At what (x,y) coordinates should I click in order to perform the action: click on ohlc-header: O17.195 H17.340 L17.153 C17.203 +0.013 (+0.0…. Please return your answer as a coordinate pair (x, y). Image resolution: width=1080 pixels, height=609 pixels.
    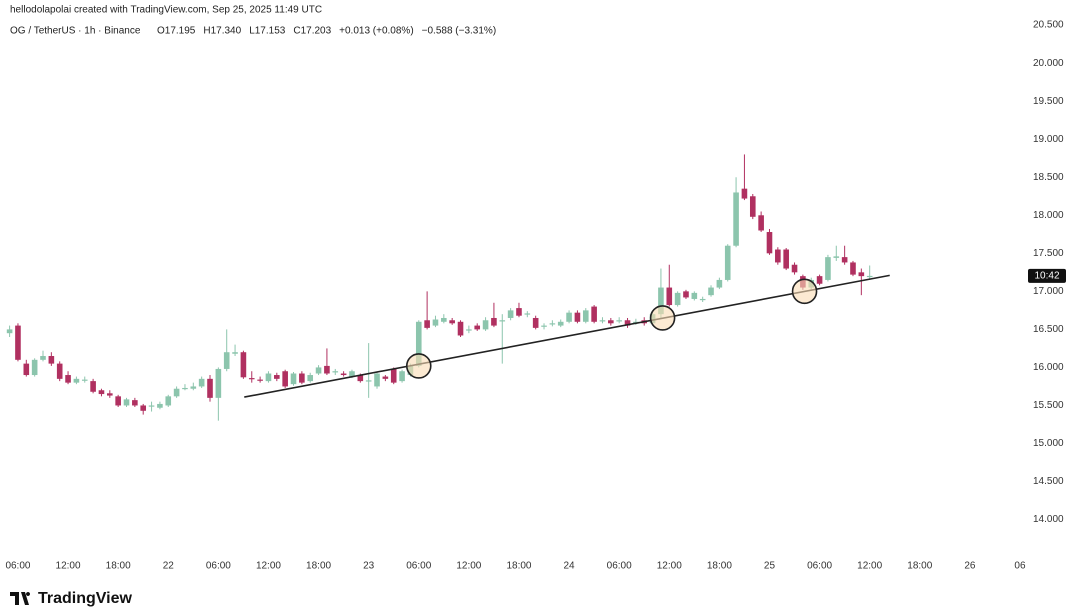
    Looking at the image, I should click on (326, 31).